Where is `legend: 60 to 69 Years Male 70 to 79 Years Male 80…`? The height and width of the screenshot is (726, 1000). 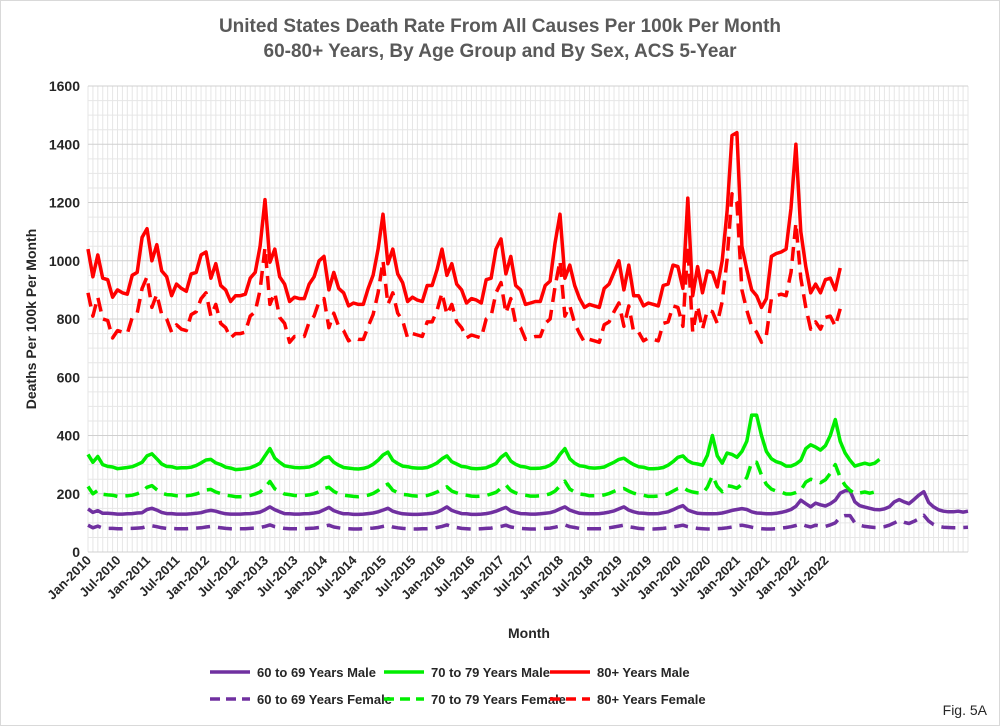 legend: 60 to 69 Years Male 70 to 79 Years Male 80… is located at coordinates (458, 686).